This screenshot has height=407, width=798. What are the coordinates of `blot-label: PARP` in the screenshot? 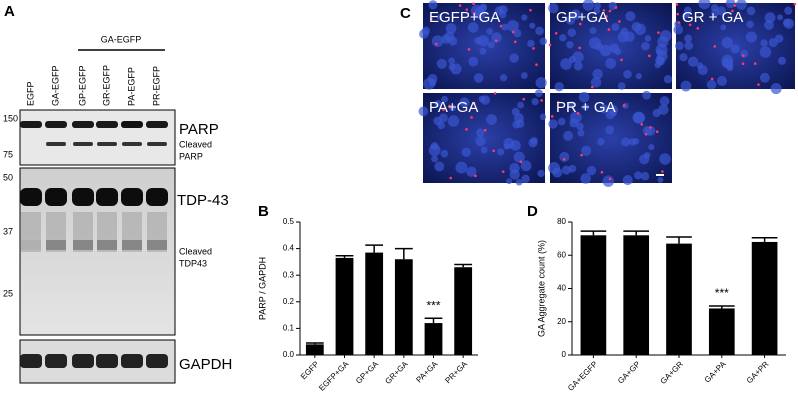 It's located at (199, 129).